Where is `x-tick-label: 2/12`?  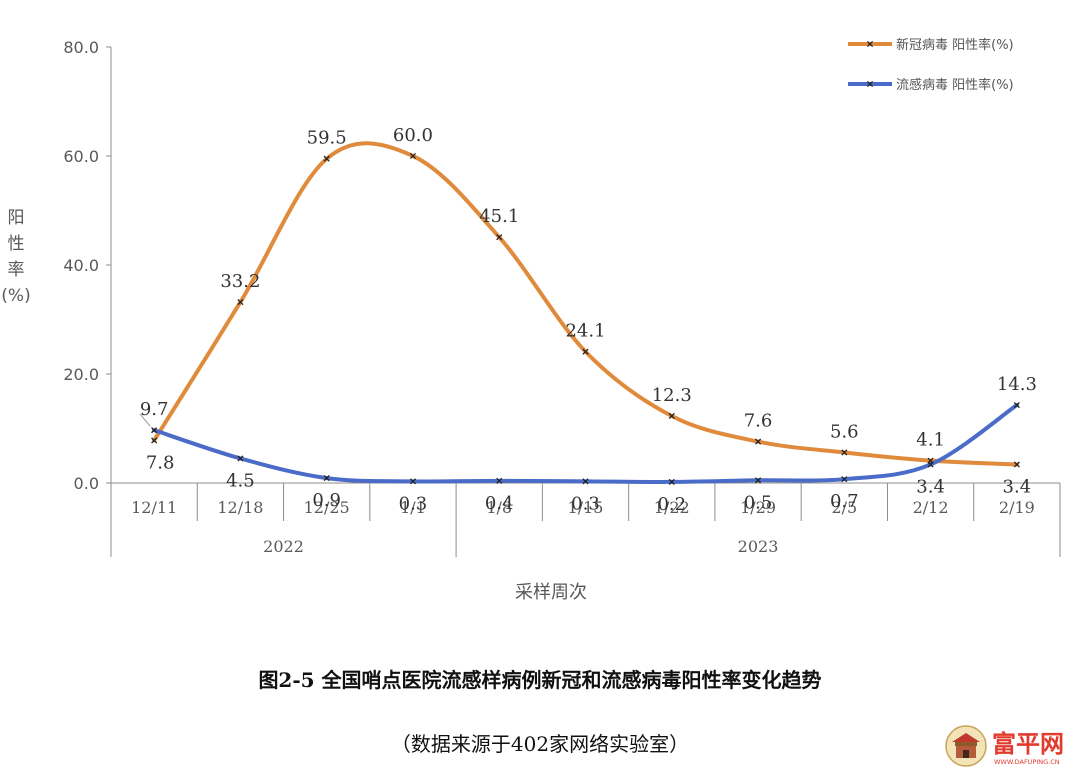 x-tick-label: 2/12 is located at coordinates (931, 507).